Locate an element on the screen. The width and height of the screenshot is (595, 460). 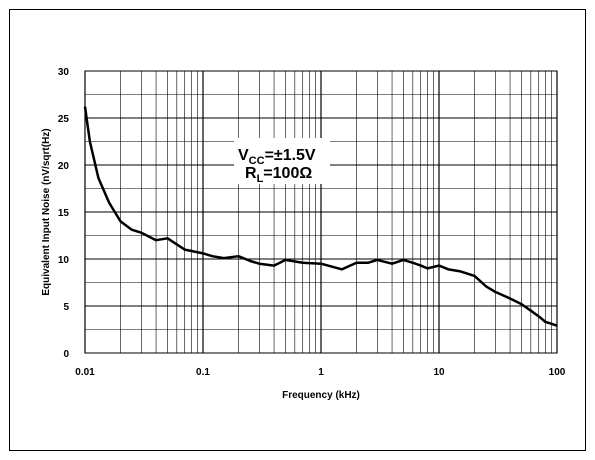
y-axis-label: Equivalent Input Noise (nV/sqrt(Hz) is located at coordinates (46, 211).